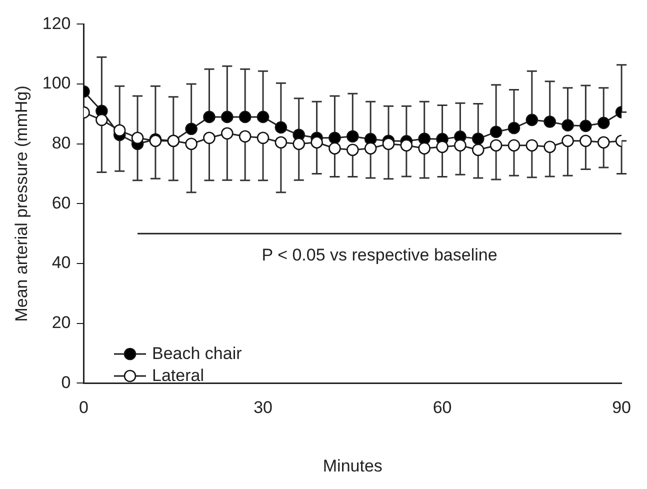 This screenshot has height=489, width=647. What do you see at coordinates (622, 408) in the screenshot?
I see `x-tick-label: 90` at bounding box center [622, 408].